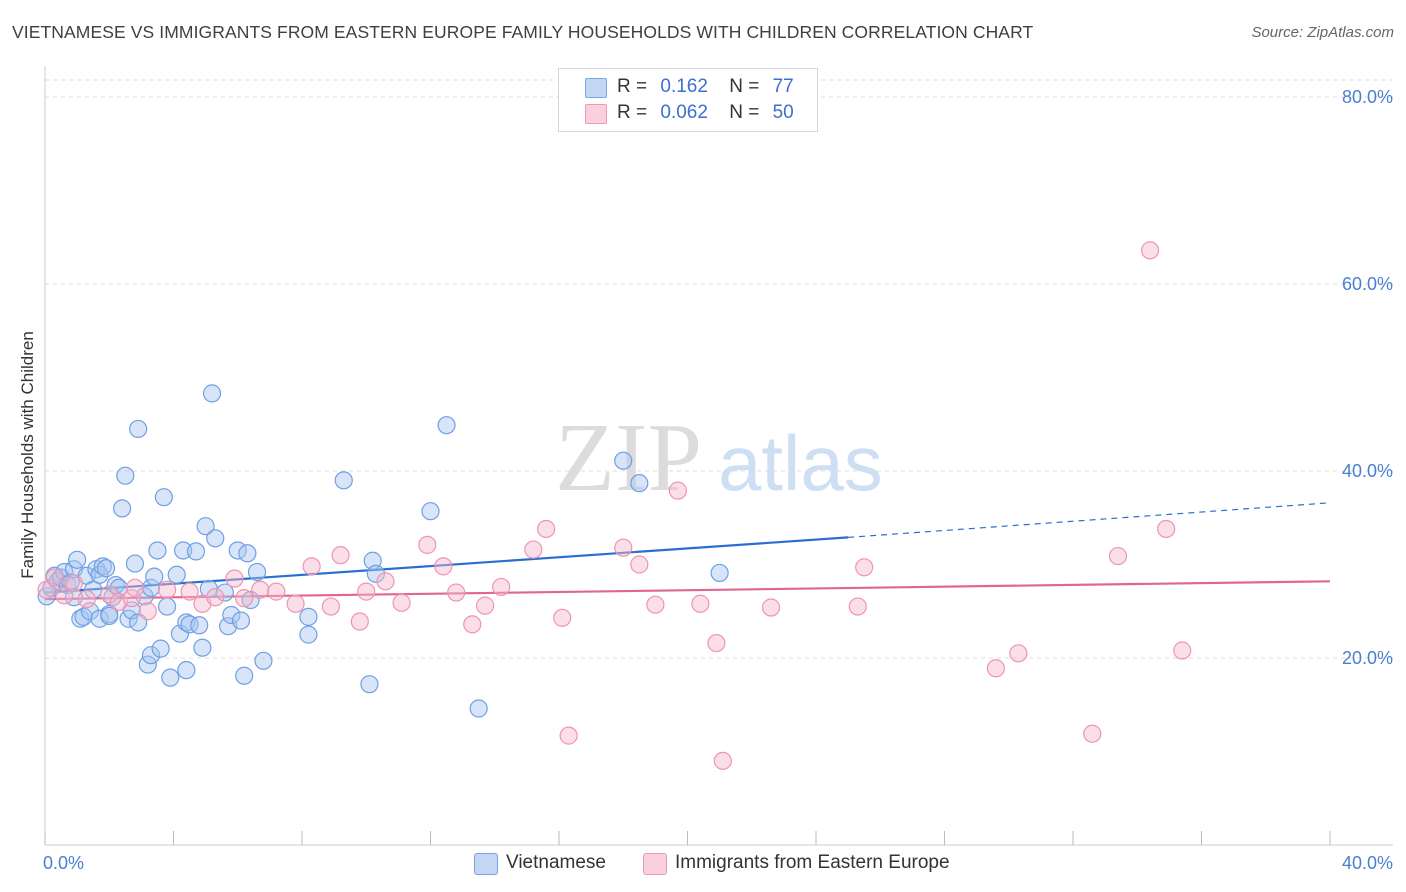  Describe the element at coordinates (684, 112) in the screenshot. I see `legend-r-value: 0.062` at that location.